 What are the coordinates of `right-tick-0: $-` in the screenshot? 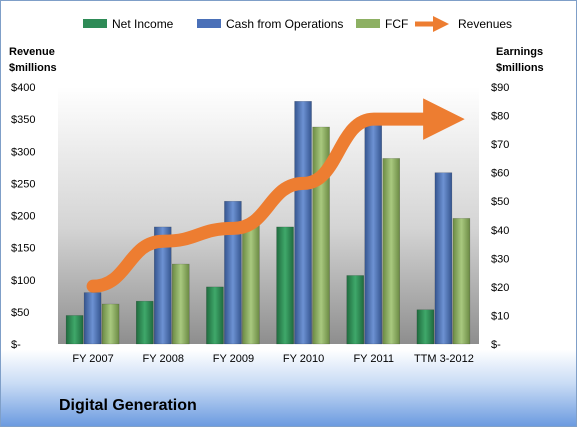 It's located at (496, 345).